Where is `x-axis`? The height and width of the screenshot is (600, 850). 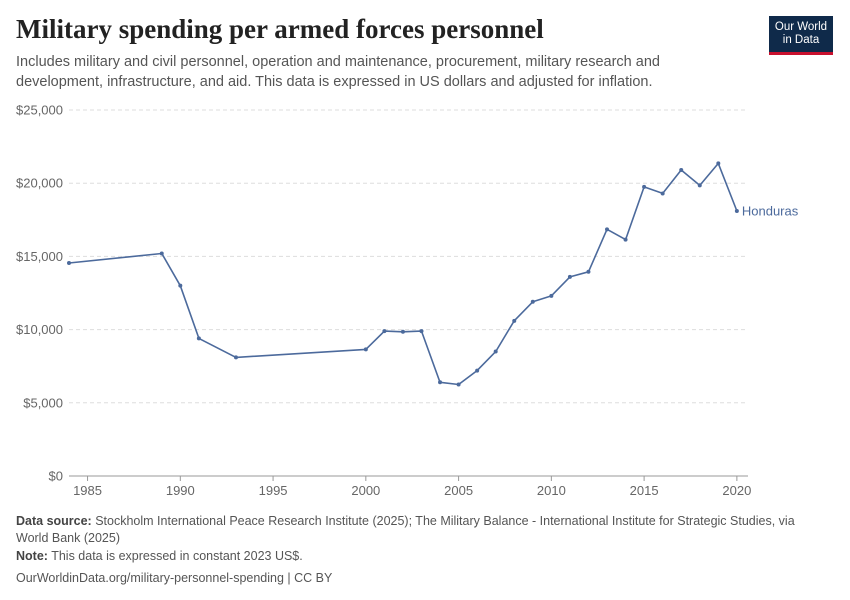 x-axis is located at coordinates (408, 478).